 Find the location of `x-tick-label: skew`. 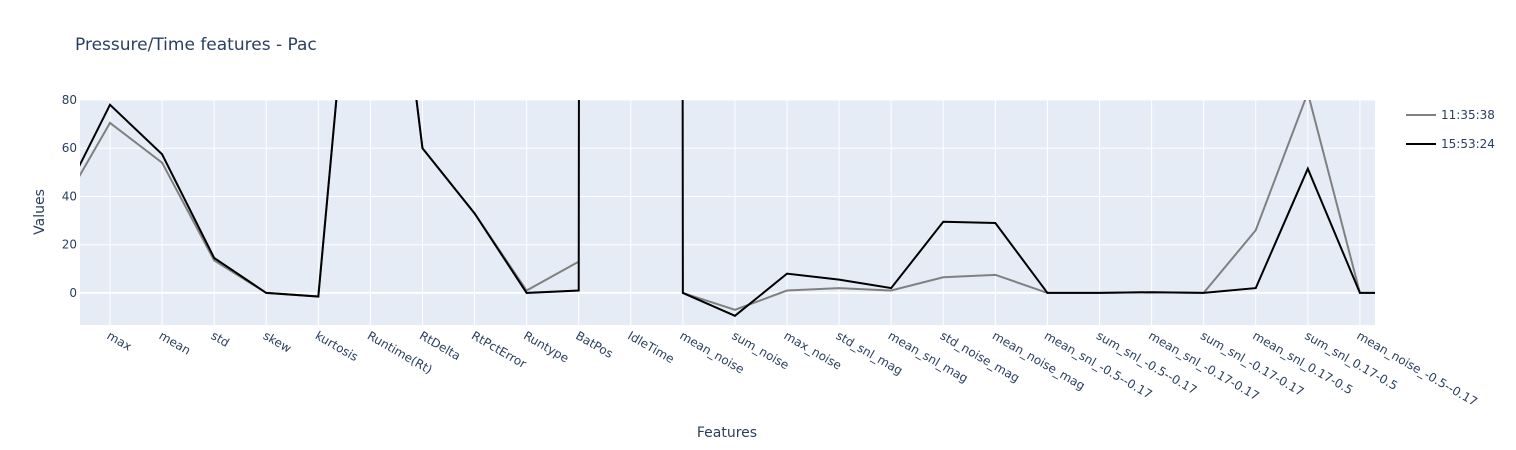

x-tick-label: skew is located at coordinates (277, 341).